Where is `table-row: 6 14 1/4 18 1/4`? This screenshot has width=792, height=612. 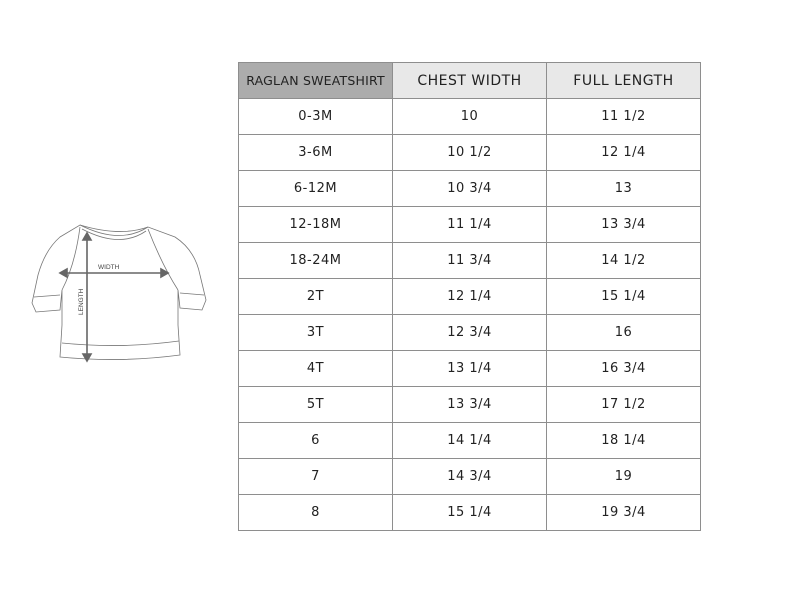
table-row: 6 14 1/4 18 1/4 is located at coordinates (469, 440).